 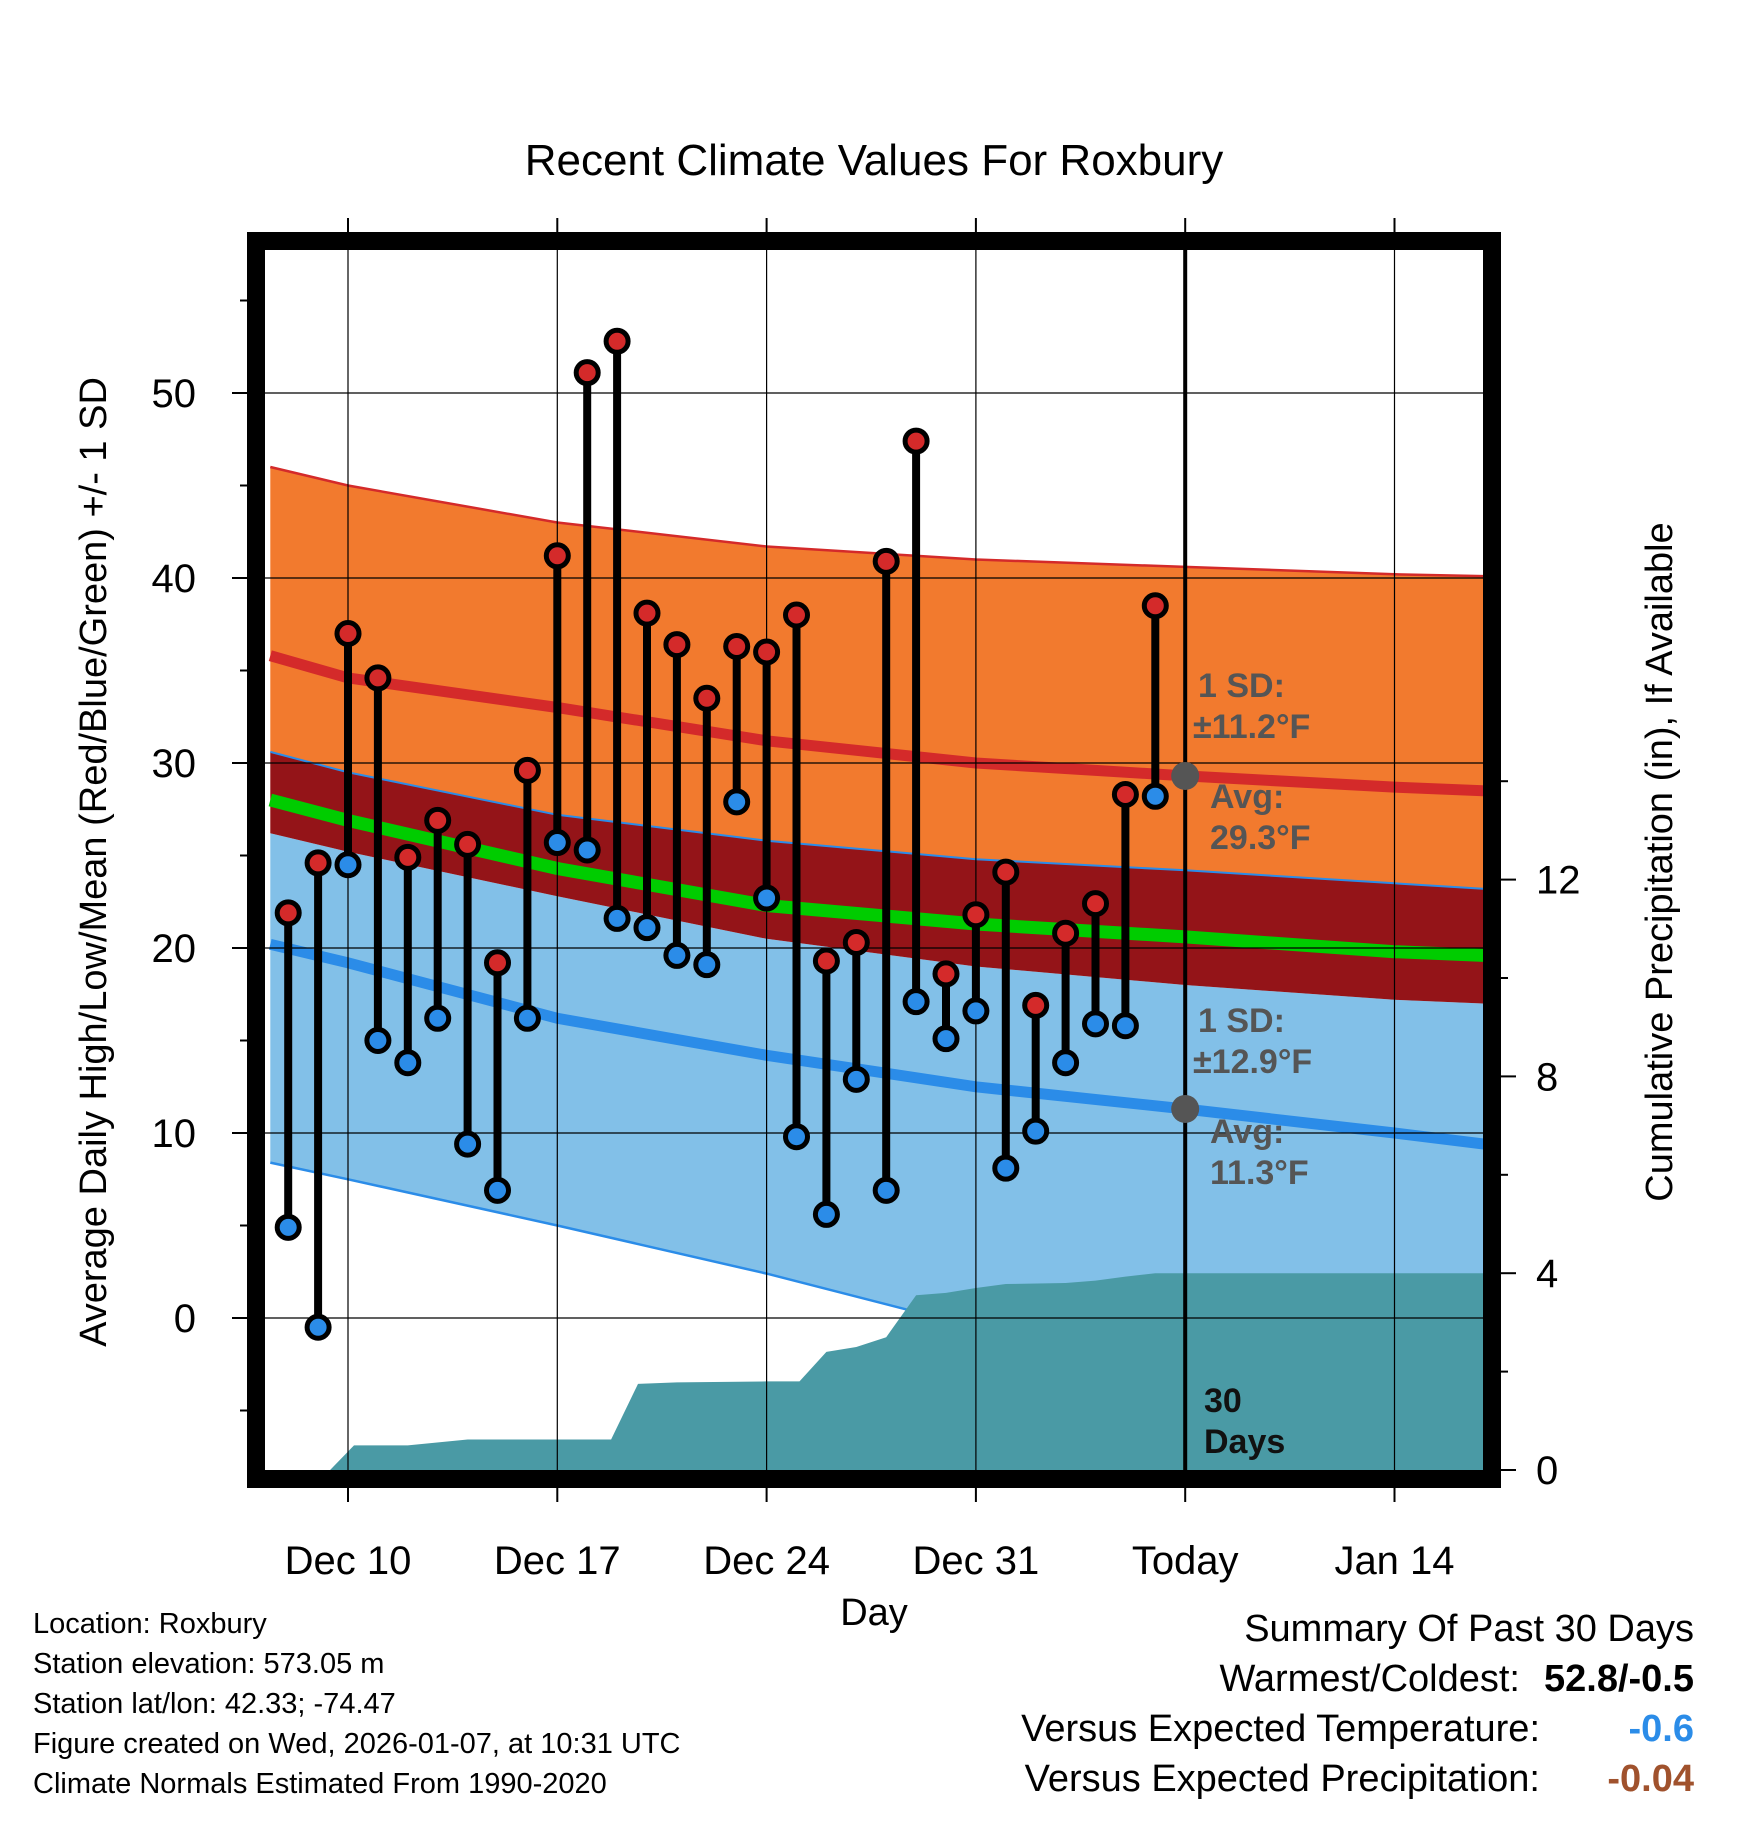 What do you see at coordinates (1558, 881) in the screenshot?
I see `y2-tick-label: 12` at bounding box center [1558, 881].